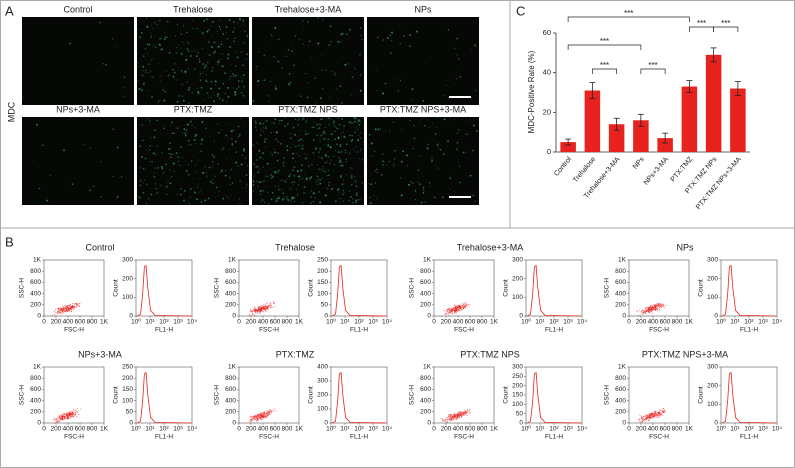  I want to click on y-tick-label: 200, so click(322, 395).